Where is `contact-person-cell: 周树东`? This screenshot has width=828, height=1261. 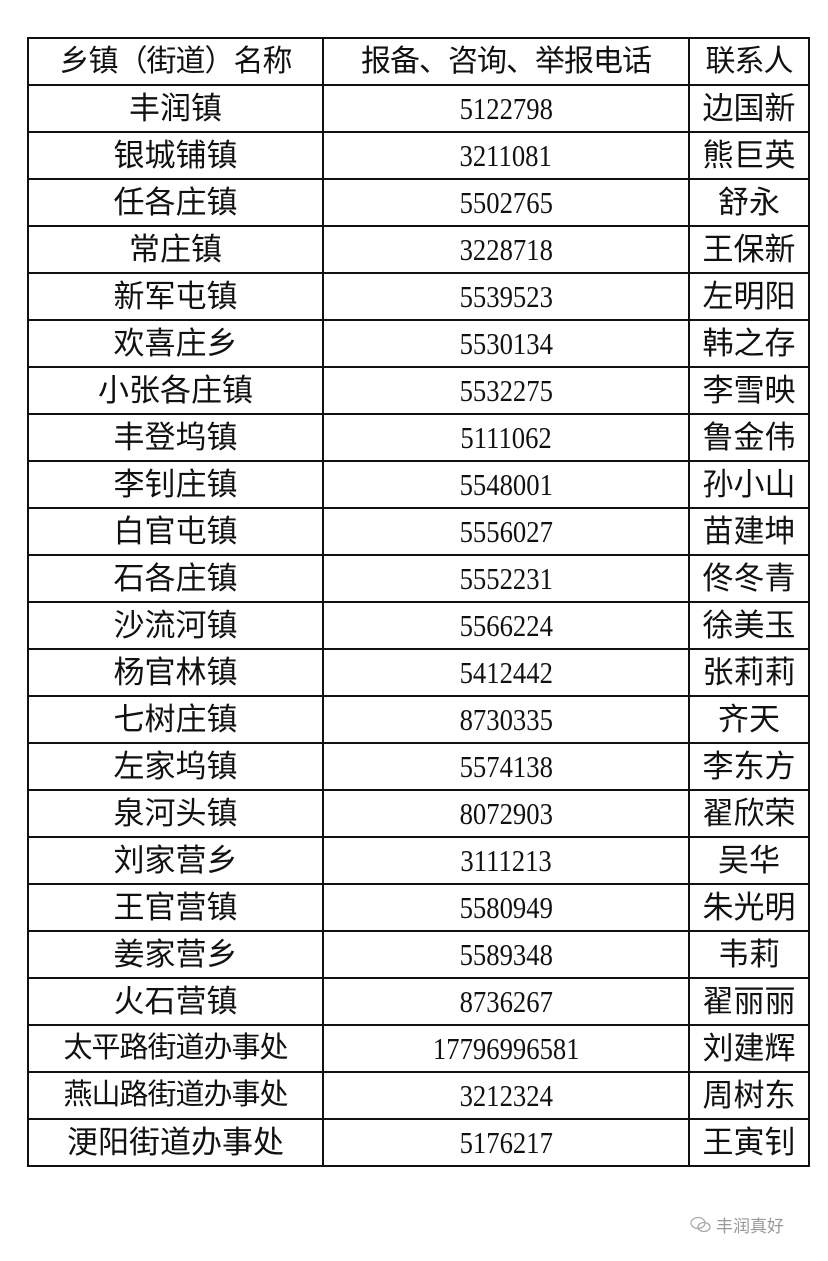 contact-person-cell: 周树东 is located at coordinates (749, 1095).